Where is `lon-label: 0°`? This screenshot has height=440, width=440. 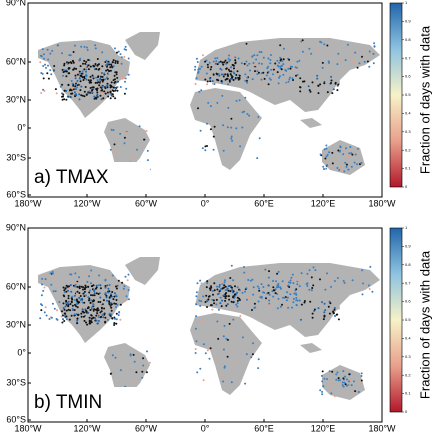
lon-label: 0° is located at coordinates (205, 203).